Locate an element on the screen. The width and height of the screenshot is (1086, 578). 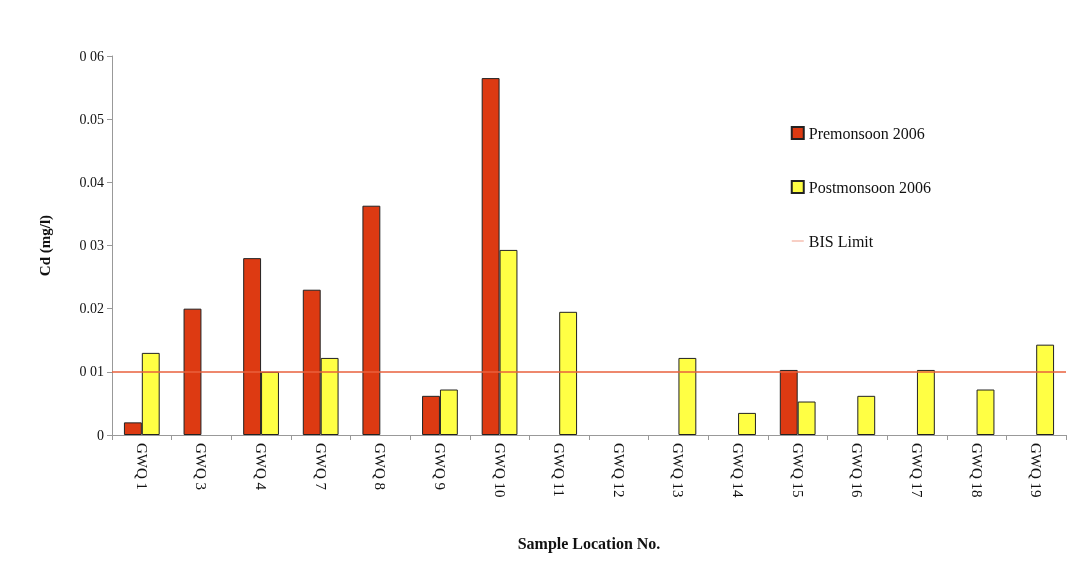
x-tick-label: GWQ 9 is located at coordinates (439, 467).